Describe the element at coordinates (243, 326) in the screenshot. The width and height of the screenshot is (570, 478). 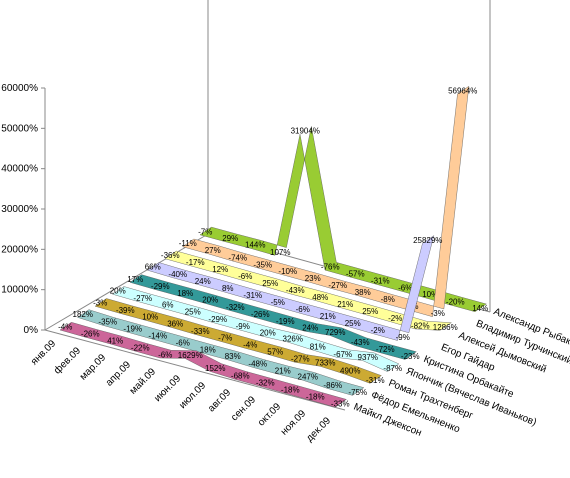
I see `data-label: -9%` at that location.